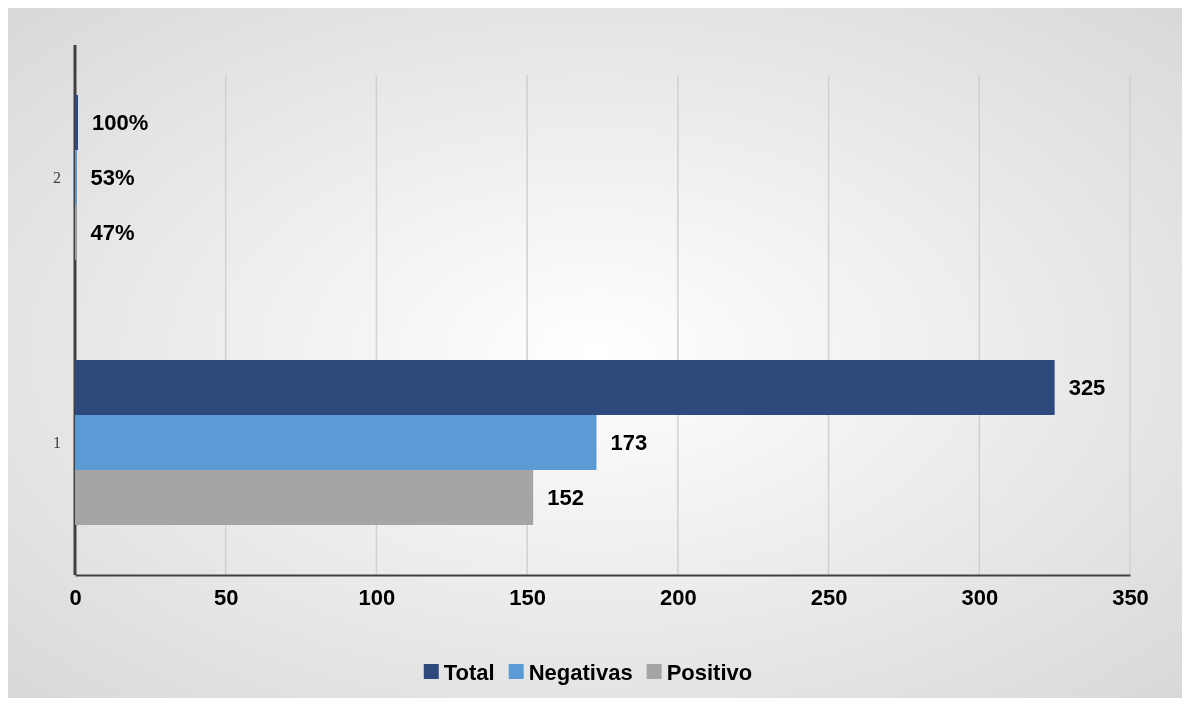 Image resolution: width=1190 pixels, height=704 pixels. I want to click on data-label: 152, so click(565, 498).